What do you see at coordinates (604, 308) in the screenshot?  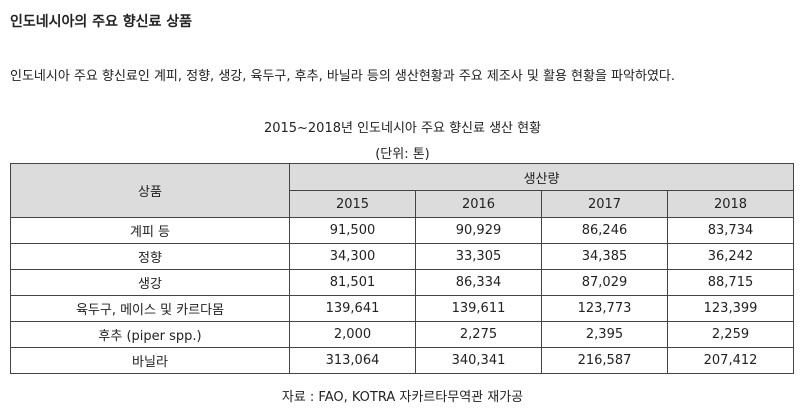 I see `production-value: 123,773` at bounding box center [604, 308].